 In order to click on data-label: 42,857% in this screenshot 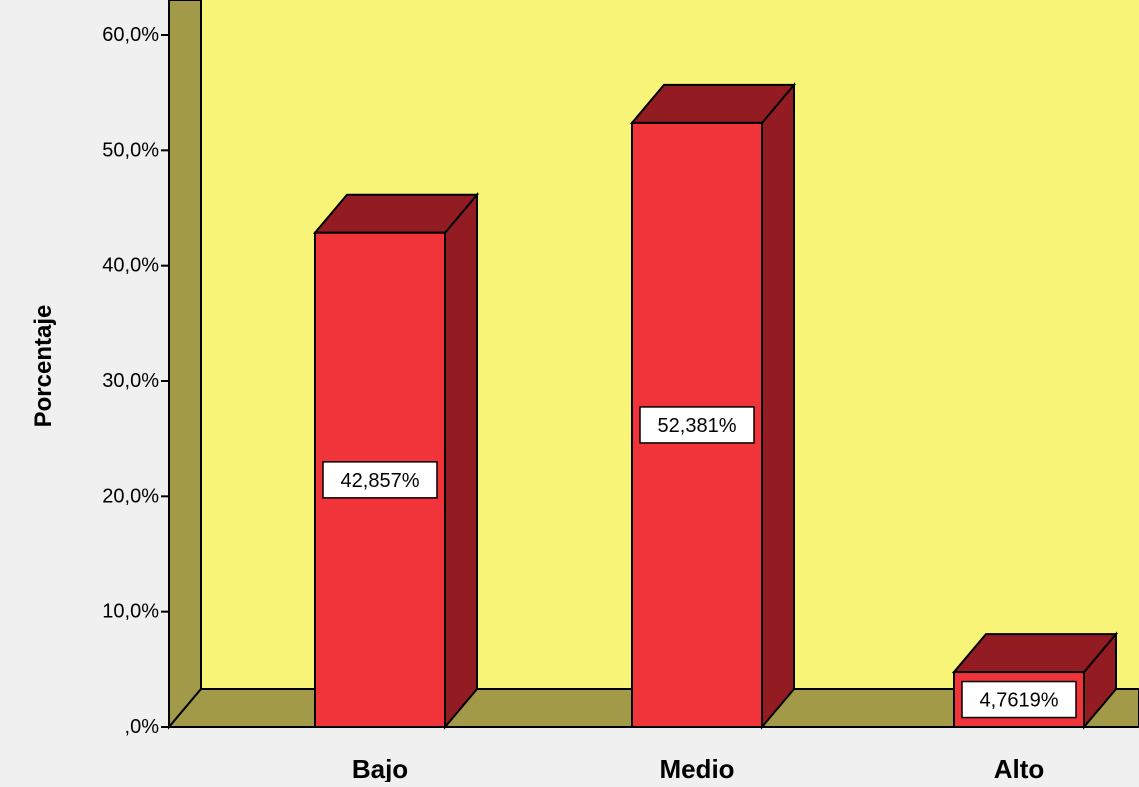, I will do `click(380, 480)`.